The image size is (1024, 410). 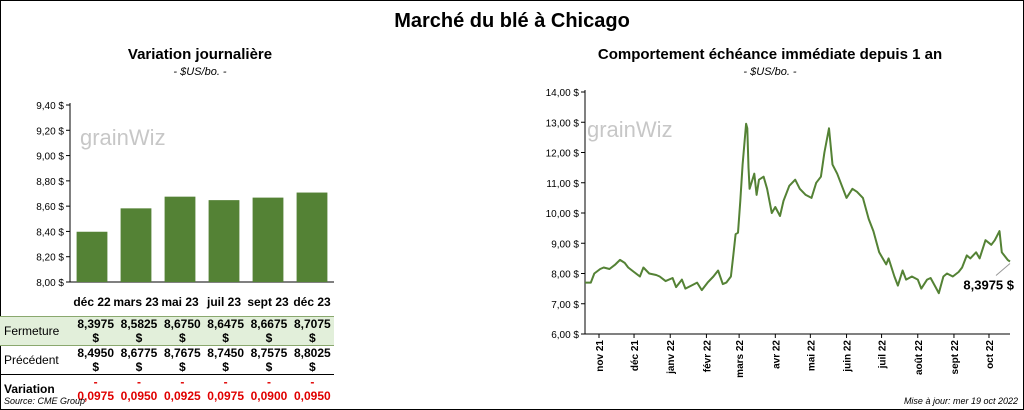 I want to click on y-tick-label: 9,20 $, so click(x=50, y=131).